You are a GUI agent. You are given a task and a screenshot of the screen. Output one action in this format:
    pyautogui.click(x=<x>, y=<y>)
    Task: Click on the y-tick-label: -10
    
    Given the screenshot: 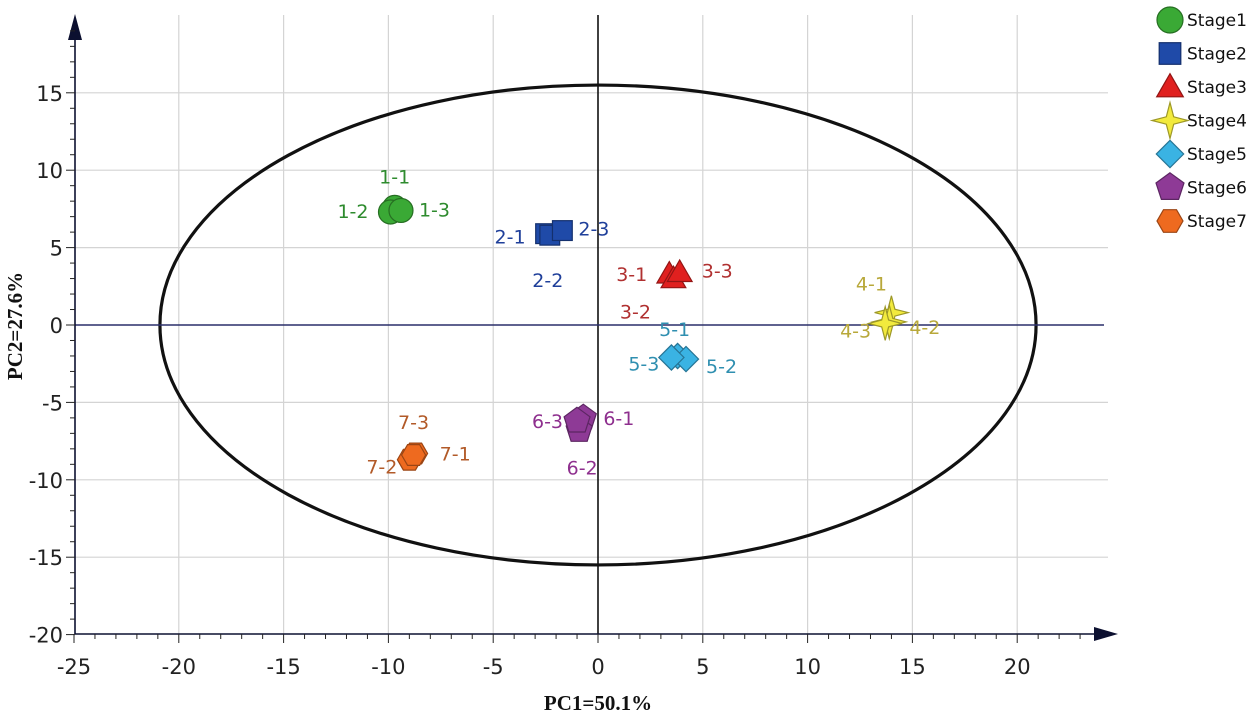 What is the action you would take?
    pyautogui.click(x=46, y=481)
    